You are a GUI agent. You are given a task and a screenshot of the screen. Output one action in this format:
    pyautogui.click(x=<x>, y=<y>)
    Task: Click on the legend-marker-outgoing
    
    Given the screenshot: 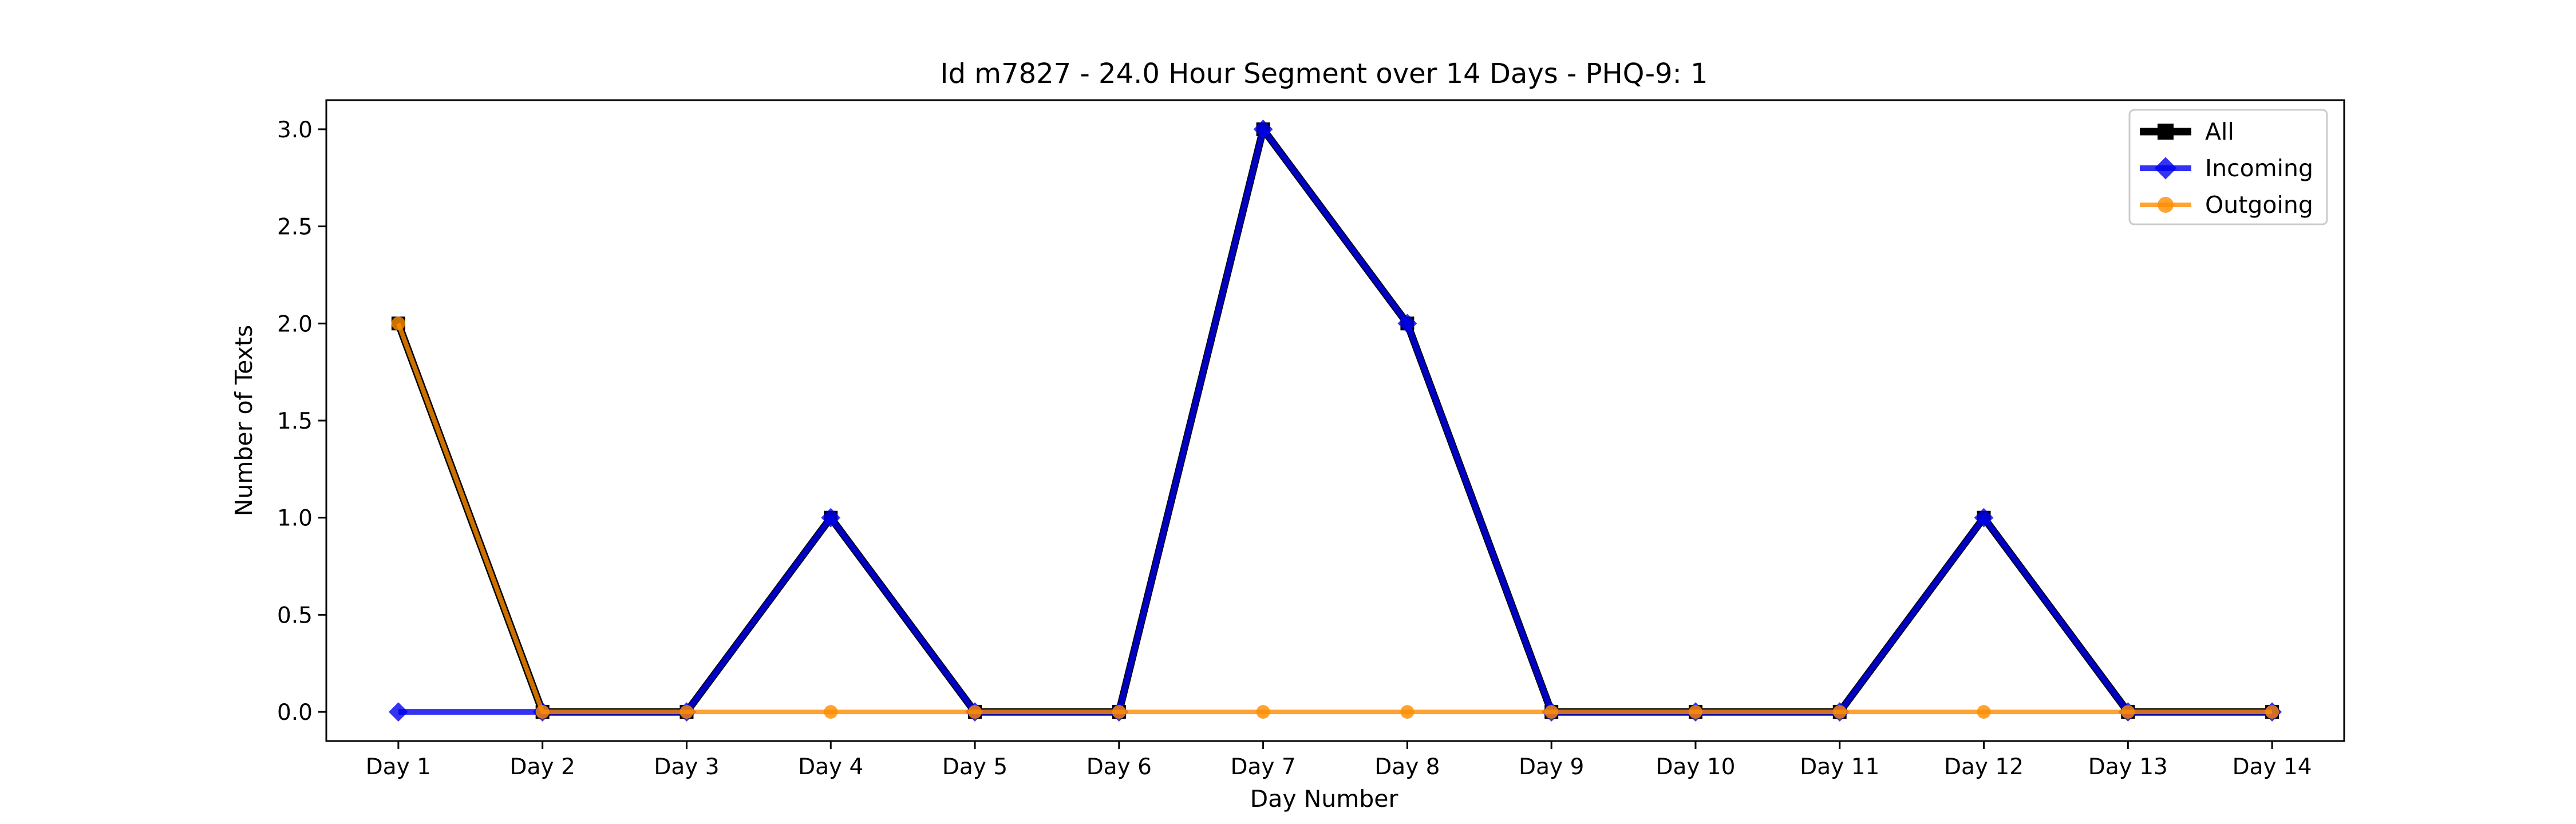 What is the action you would take?
    pyautogui.click(x=2166, y=205)
    